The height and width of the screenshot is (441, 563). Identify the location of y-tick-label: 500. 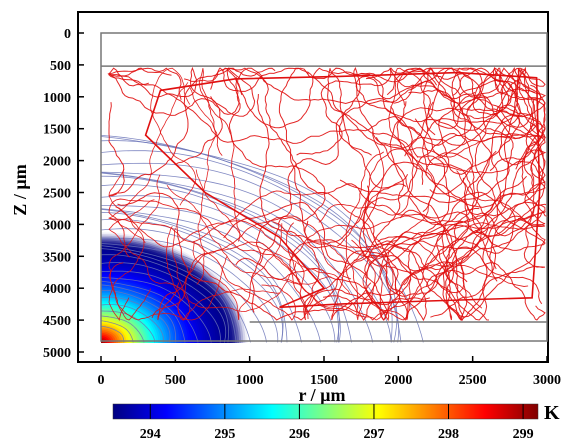
(60, 66).